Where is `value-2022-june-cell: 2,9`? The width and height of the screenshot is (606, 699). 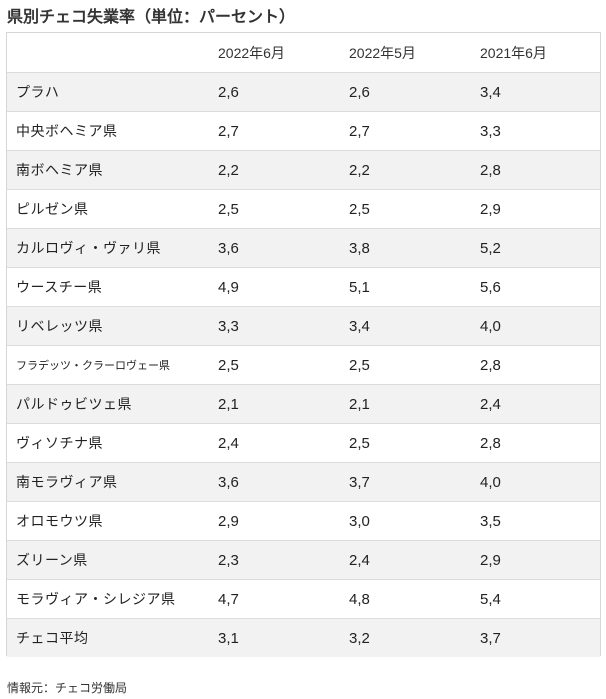
value-2022-june-cell: 2,9 is located at coordinates (228, 521).